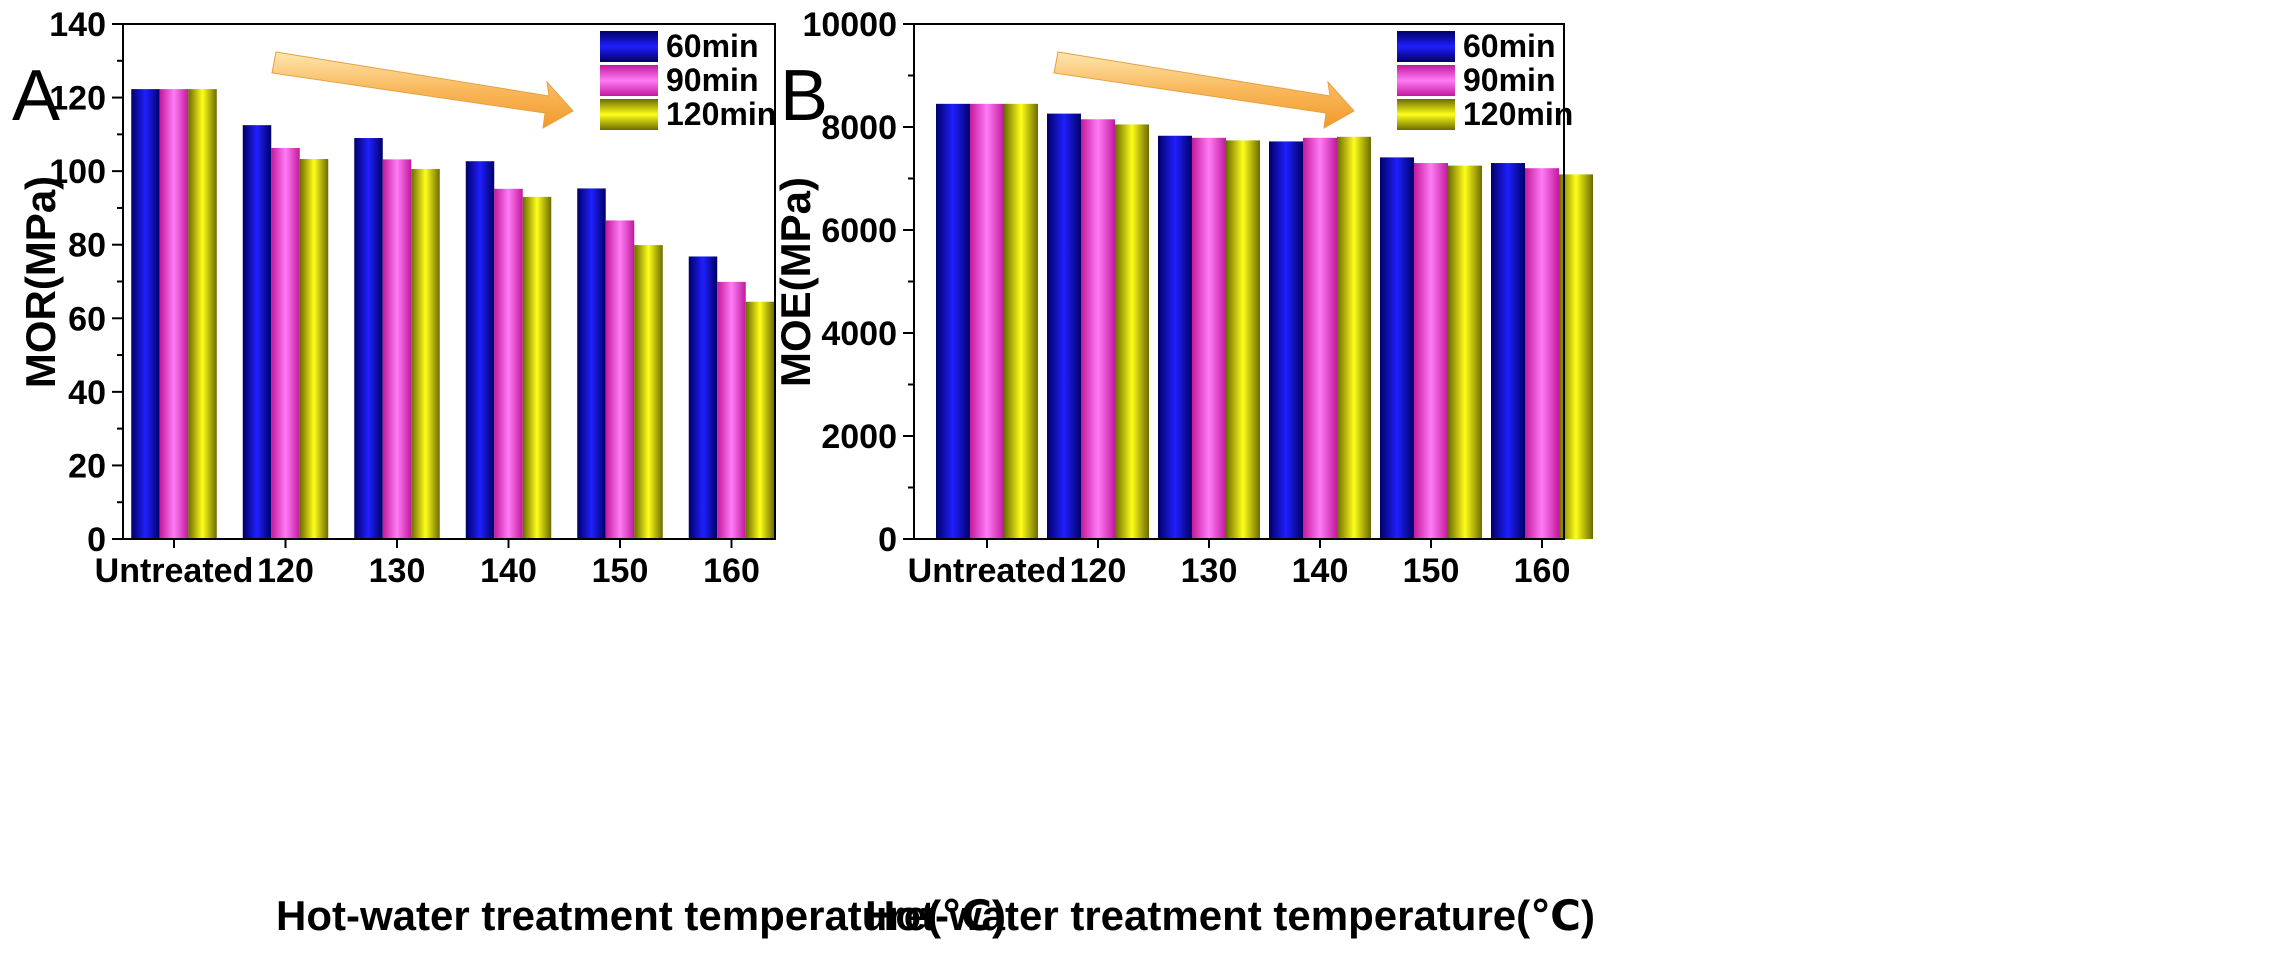 The image size is (2284, 953). What do you see at coordinates (859, 334) in the screenshot?
I see `y-tick-label: 4000` at bounding box center [859, 334].